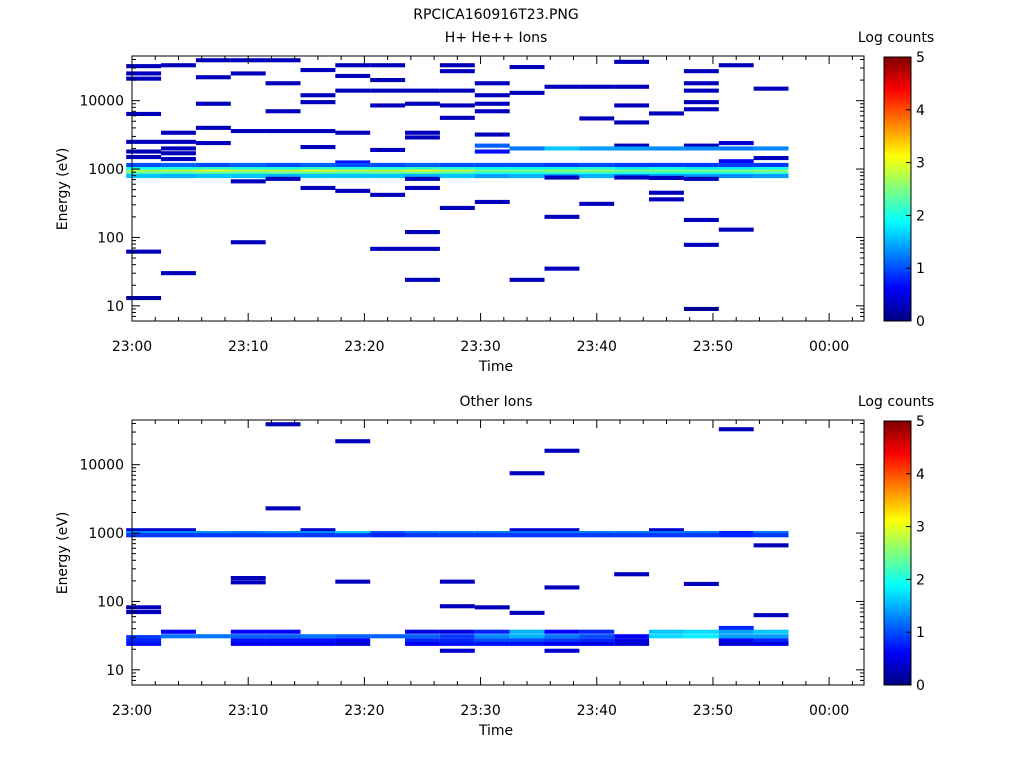 Image resolution: width=1024 pixels, height=773 pixels. Describe the element at coordinates (115, 307) in the screenshot. I see `y-tick-label: 10` at that location.